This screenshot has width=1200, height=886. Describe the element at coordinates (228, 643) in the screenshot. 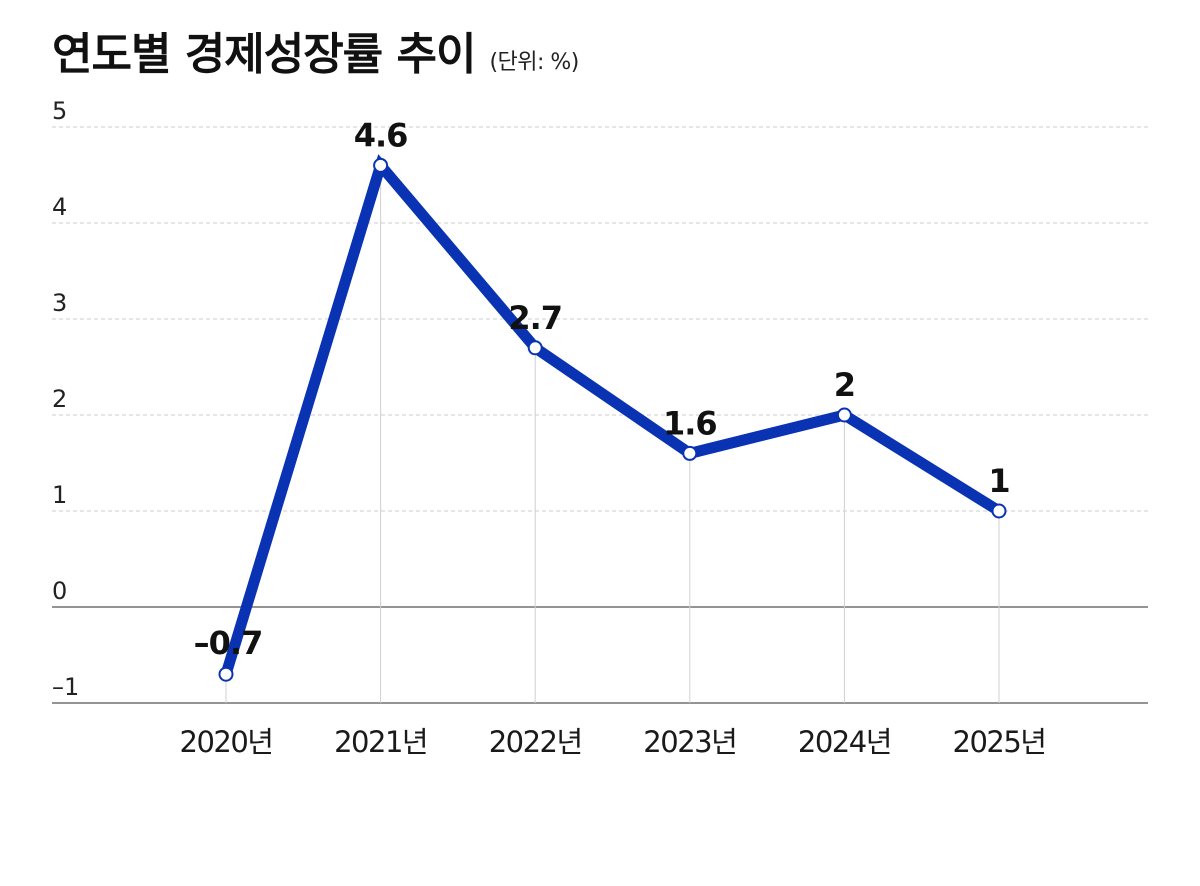

I see `data-label: –0.7` at that location.